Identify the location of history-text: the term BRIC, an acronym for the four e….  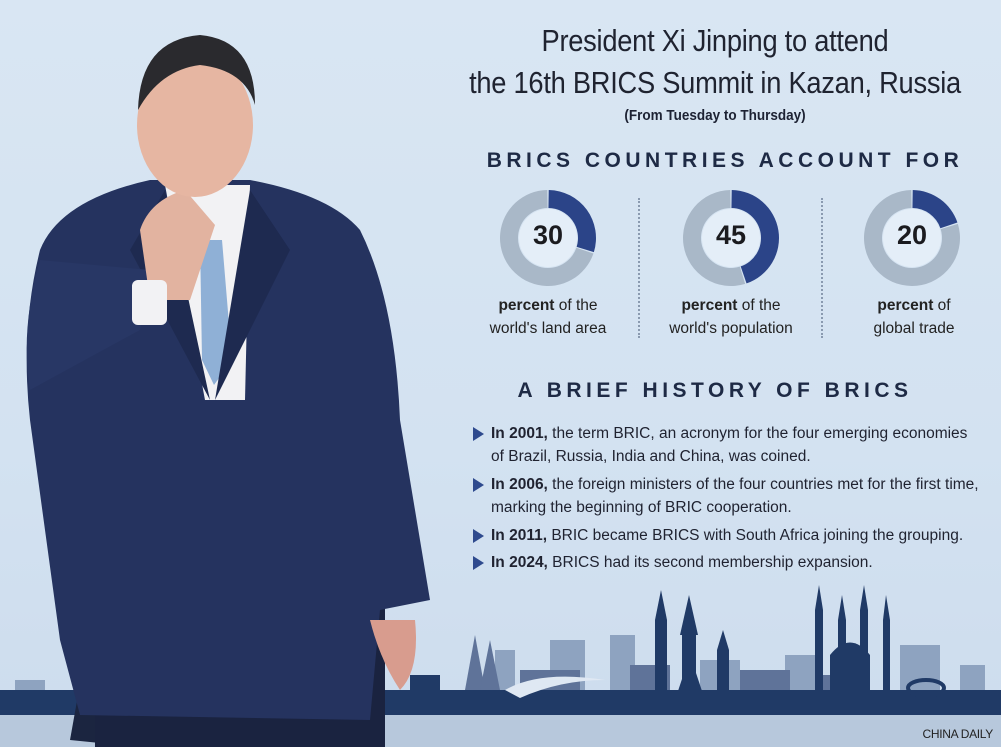
(729, 445).